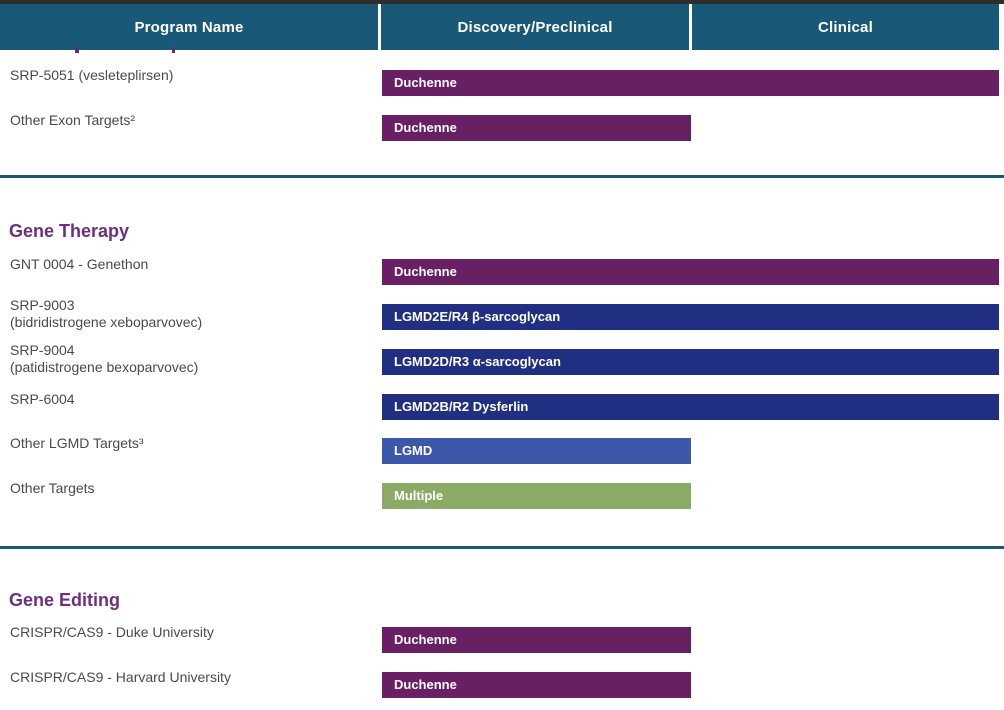 The height and width of the screenshot is (710, 1004). What do you see at coordinates (79, 264) in the screenshot?
I see `program-label: GNT 0004 - Genethon` at bounding box center [79, 264].